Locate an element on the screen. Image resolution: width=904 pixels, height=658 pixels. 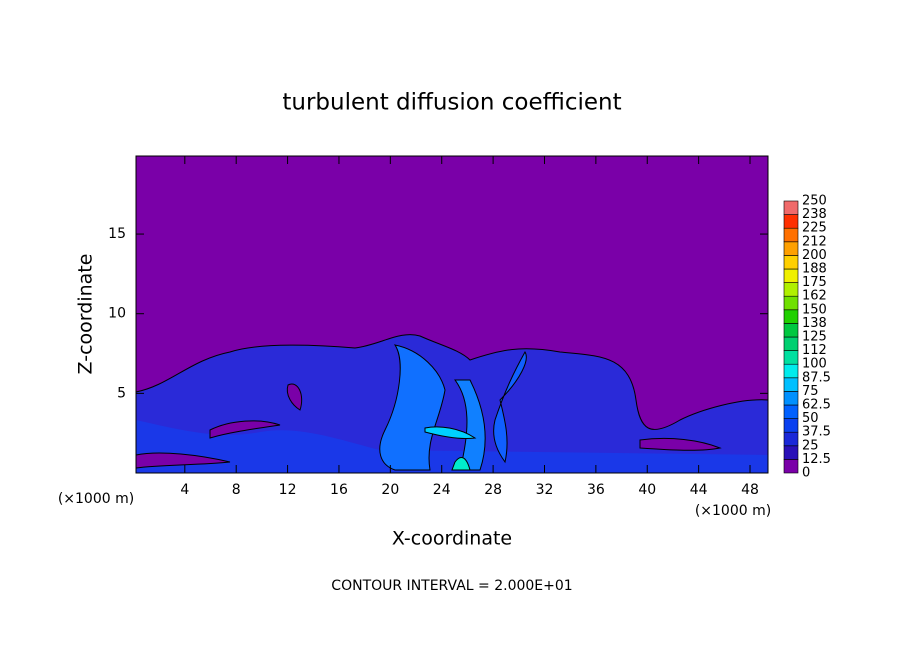
footer-note: CONTOUR INTERVAL = 2.000E+01 is located at coordinates (451, 586).